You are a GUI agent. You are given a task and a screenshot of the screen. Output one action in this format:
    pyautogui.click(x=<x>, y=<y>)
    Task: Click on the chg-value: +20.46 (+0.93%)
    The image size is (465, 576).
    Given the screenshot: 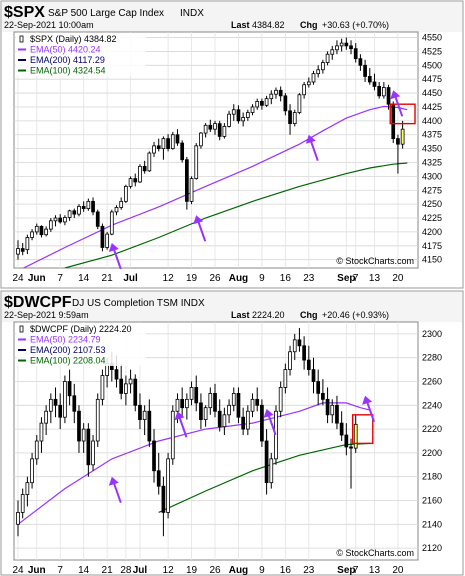 What is the action you would take?
    pyautogui.click(x=355, y=315)
    